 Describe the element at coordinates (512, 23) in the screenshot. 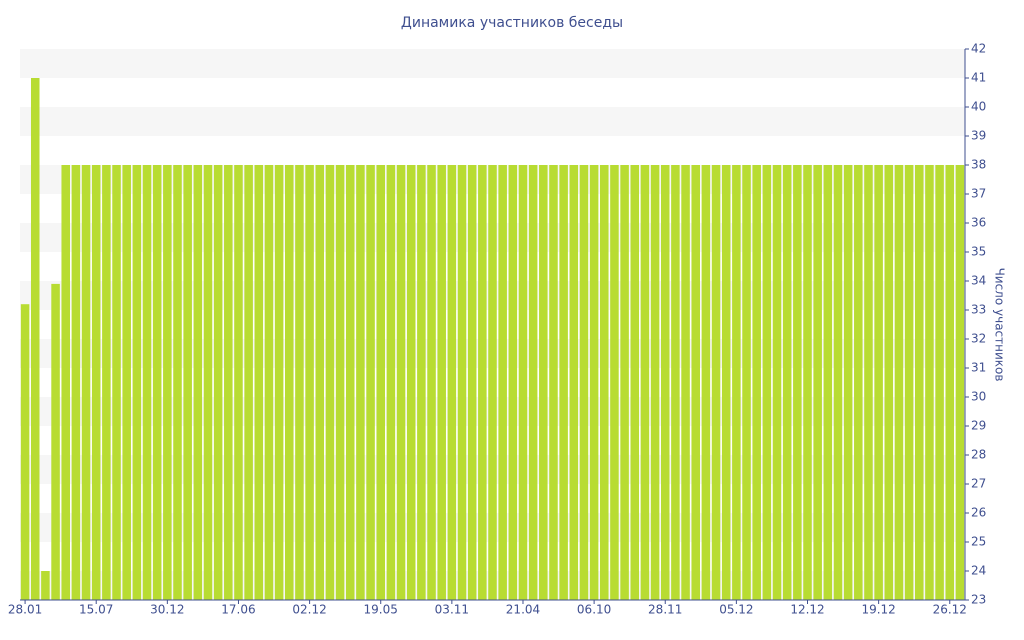

I see `chart-title: Динамика участников беседы` at that location.